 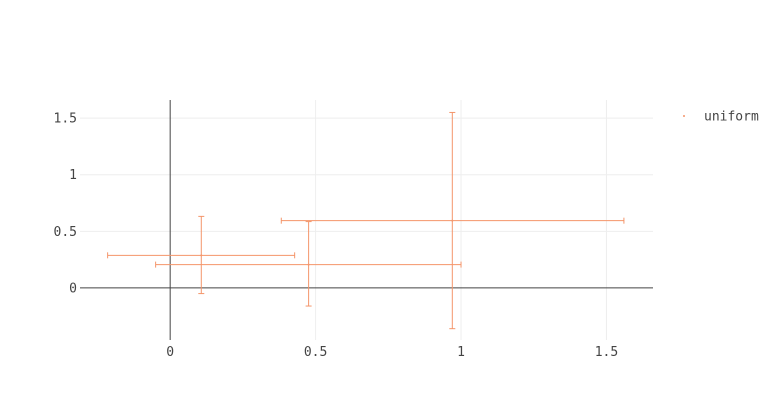 What do you see at coordinates (73, 288) in the screenshot?
I see `y-tick-label: 0` at bounding box center [73, 288].